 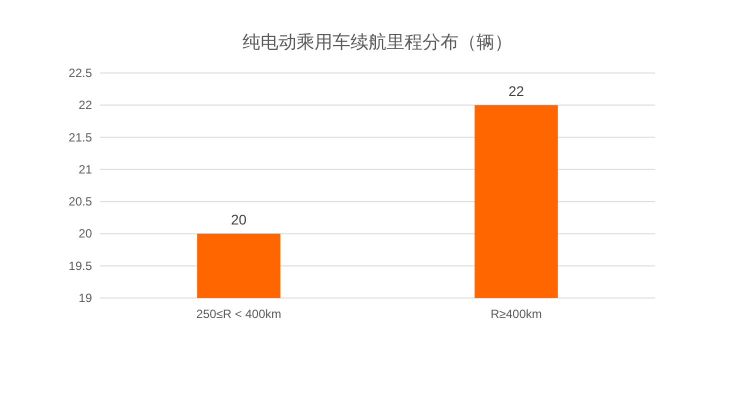 I want to click on y-tick-label: 22.5, so click(x=80, y=73).